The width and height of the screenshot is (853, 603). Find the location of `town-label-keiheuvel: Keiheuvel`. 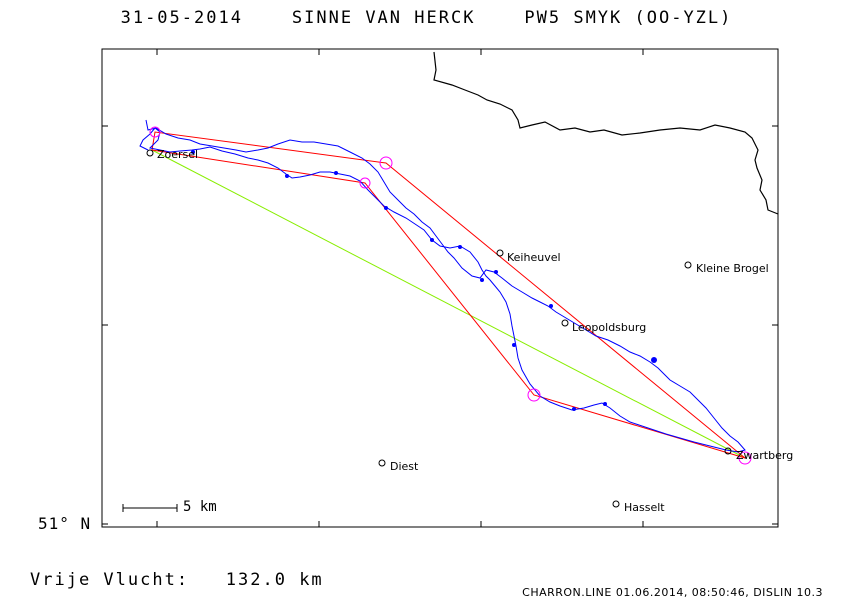

town-label-keiheuvel: Keiheuvel is located at coordinates (534, 257).